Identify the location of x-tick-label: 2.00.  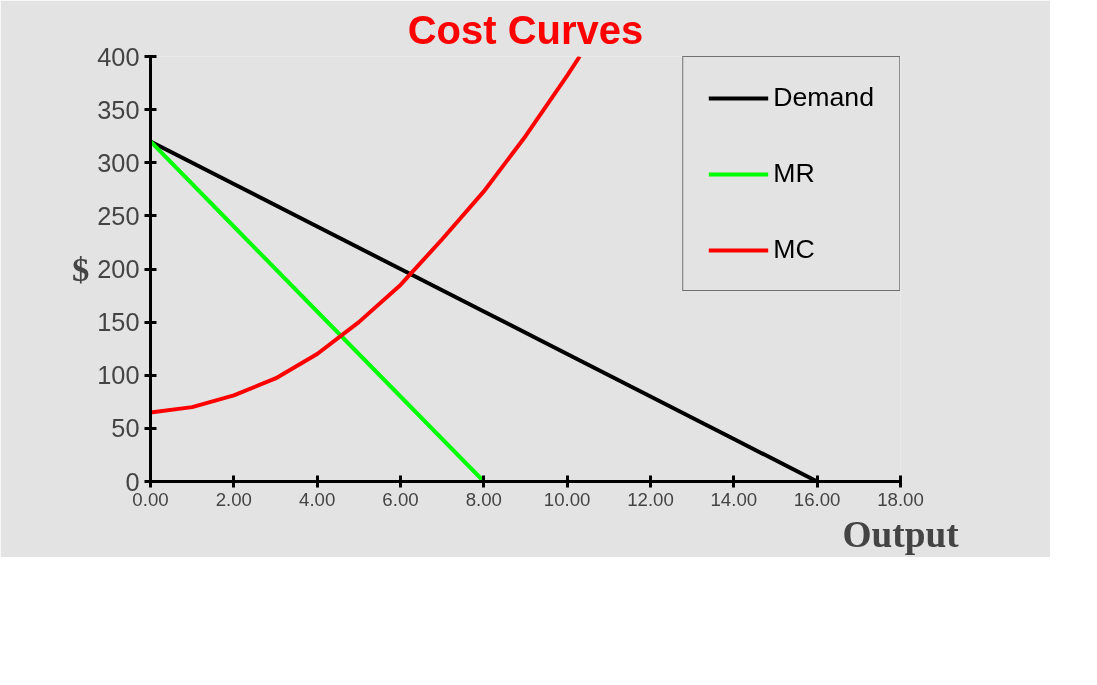
(233, 499).